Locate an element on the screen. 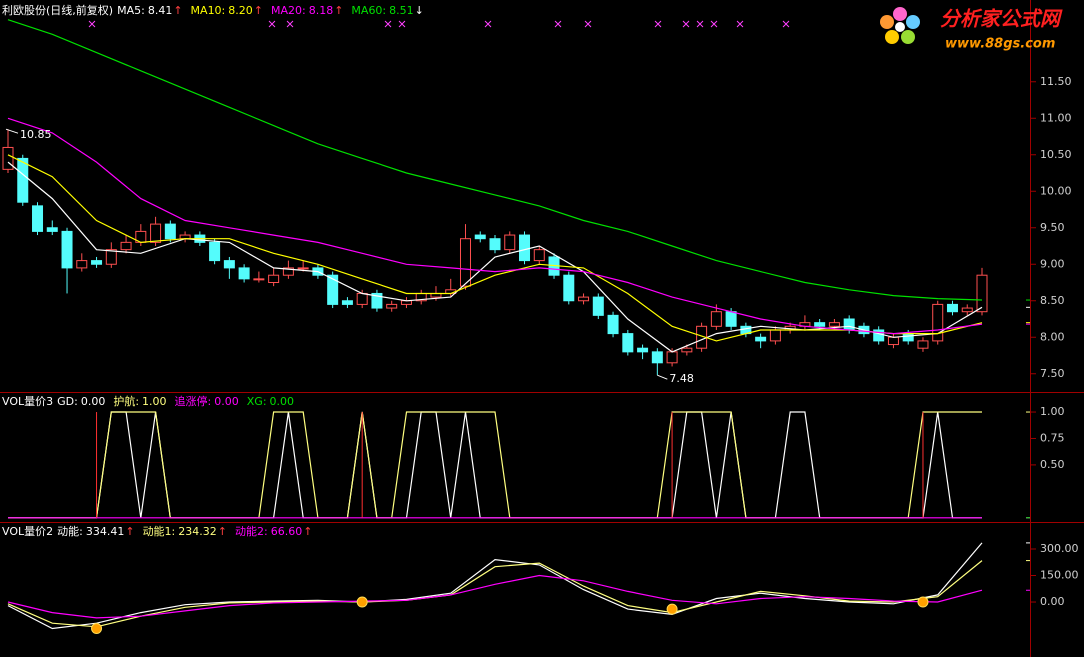 The height and width of the screenshot is (657, 1084). y-tick-label: 9.50 is located at coordinates (1052, 227).